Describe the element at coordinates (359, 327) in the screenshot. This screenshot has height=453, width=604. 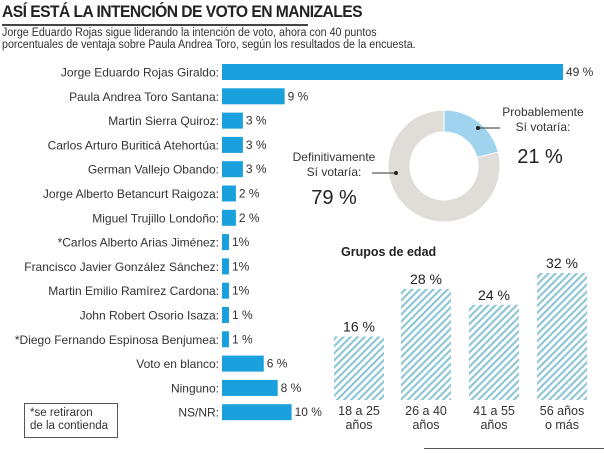
I see `age-bar-value-label: 16 %` at that location.